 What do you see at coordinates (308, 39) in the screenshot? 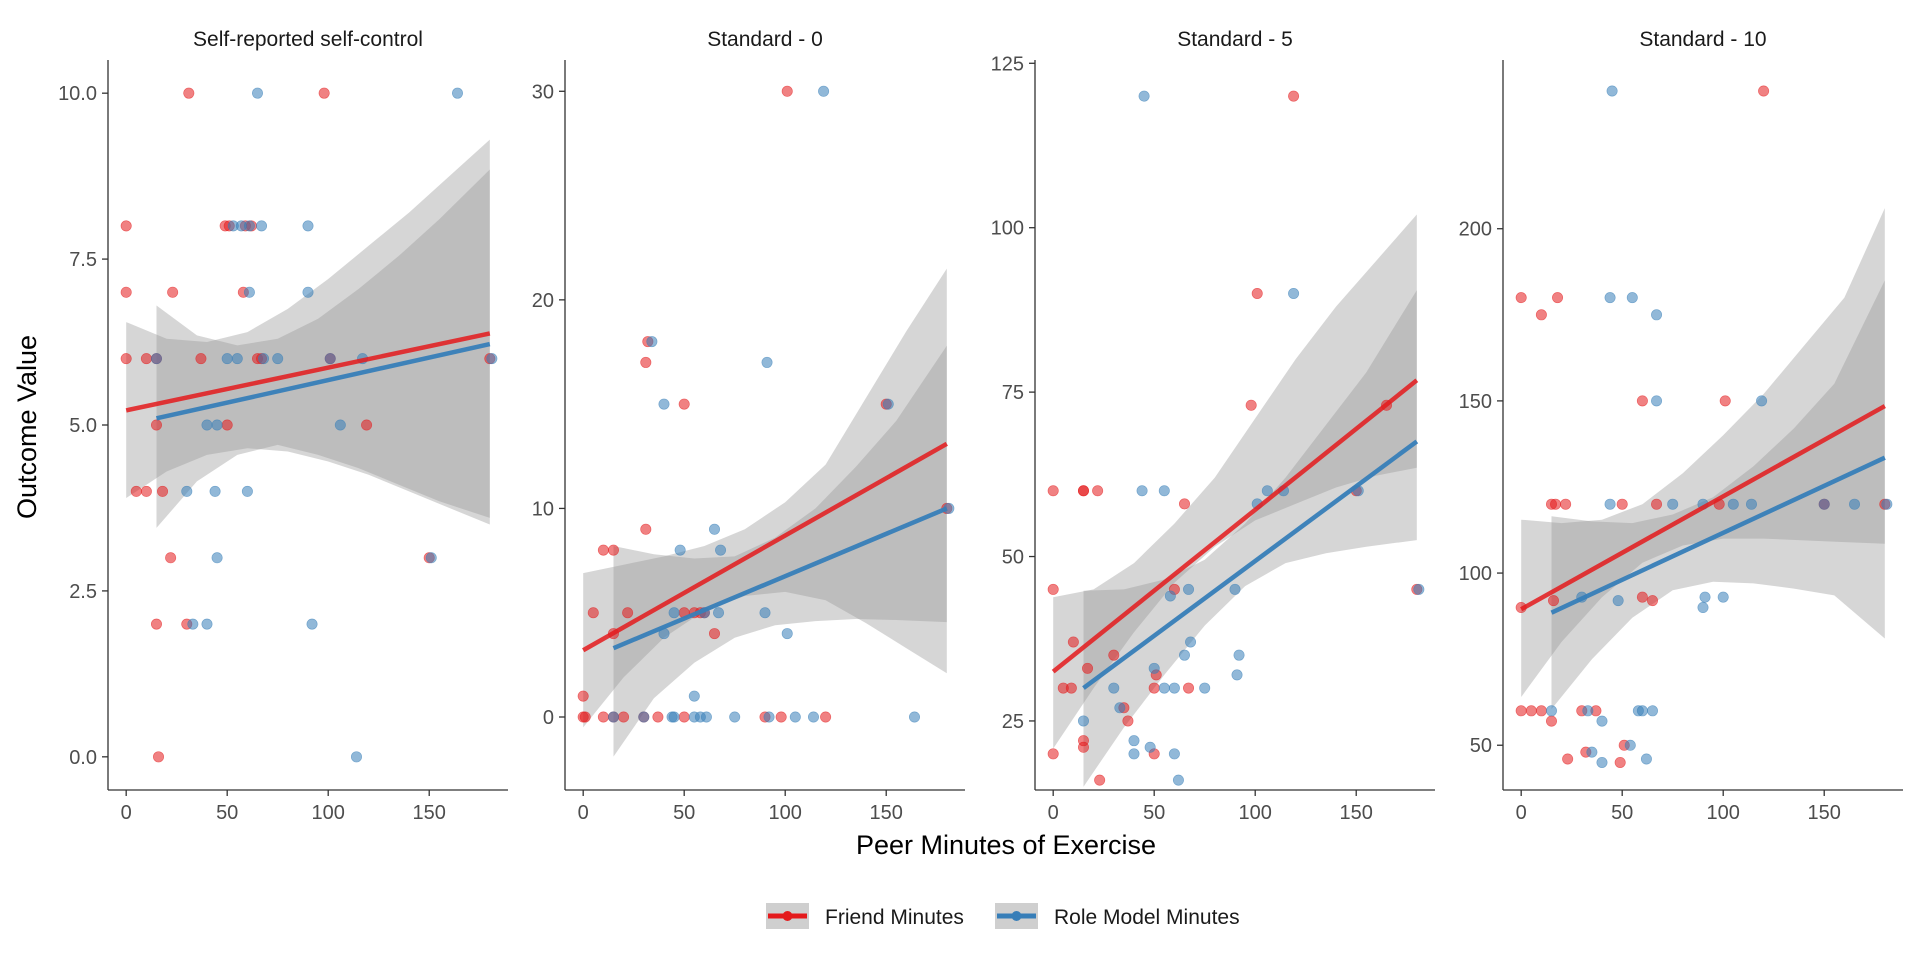
I see `panel-title: Self-reported self-control` at bounding box center [308, 39].